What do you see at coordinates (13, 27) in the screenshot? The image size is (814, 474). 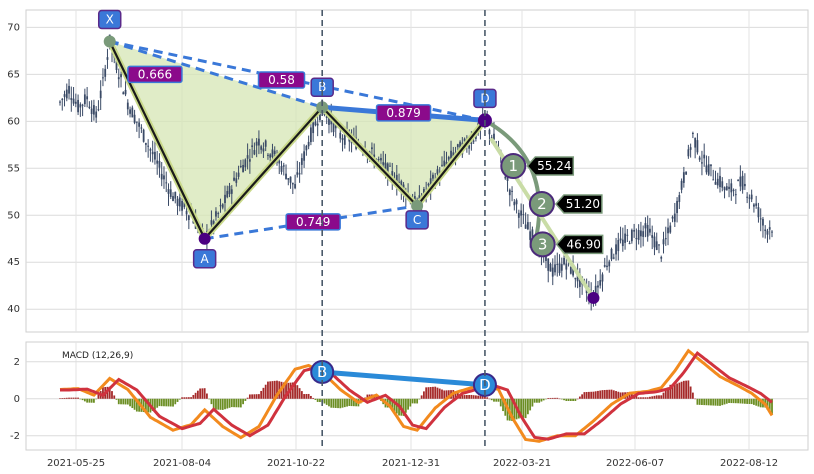 I see `price-y-tick-label: 70` at bounding box center [13, 27].